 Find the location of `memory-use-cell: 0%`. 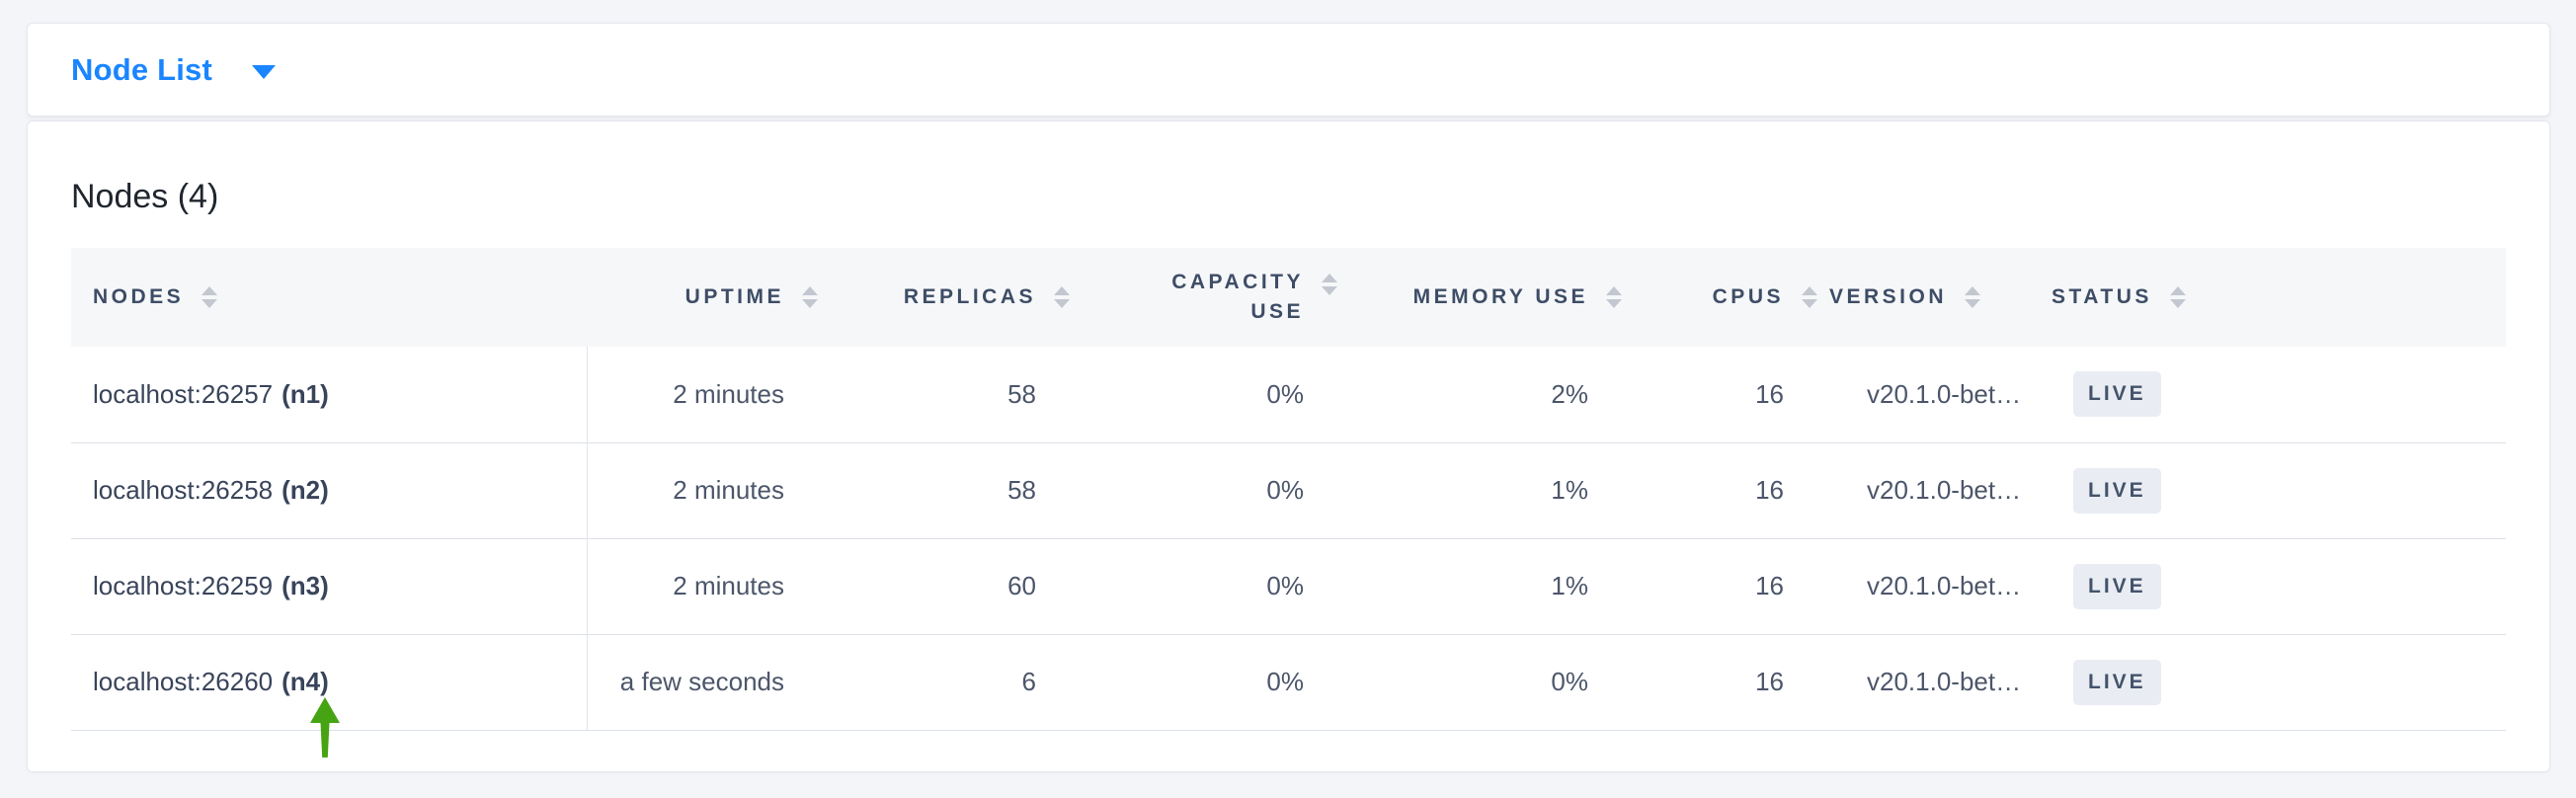

memory-use-cell: 0% is located at coordinates (1491, 682).